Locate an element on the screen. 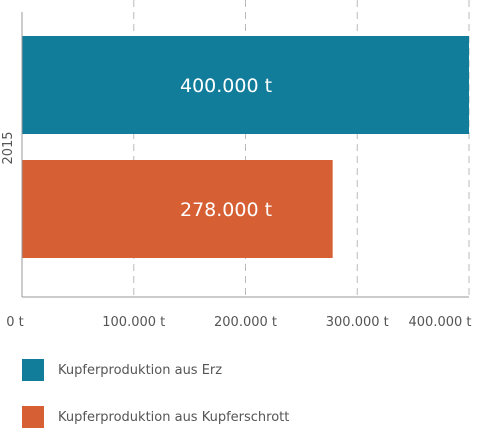 This screenshot has height=431, width=480. x-tick-label-3: 300.000 t is located at coordinates (357, 322).